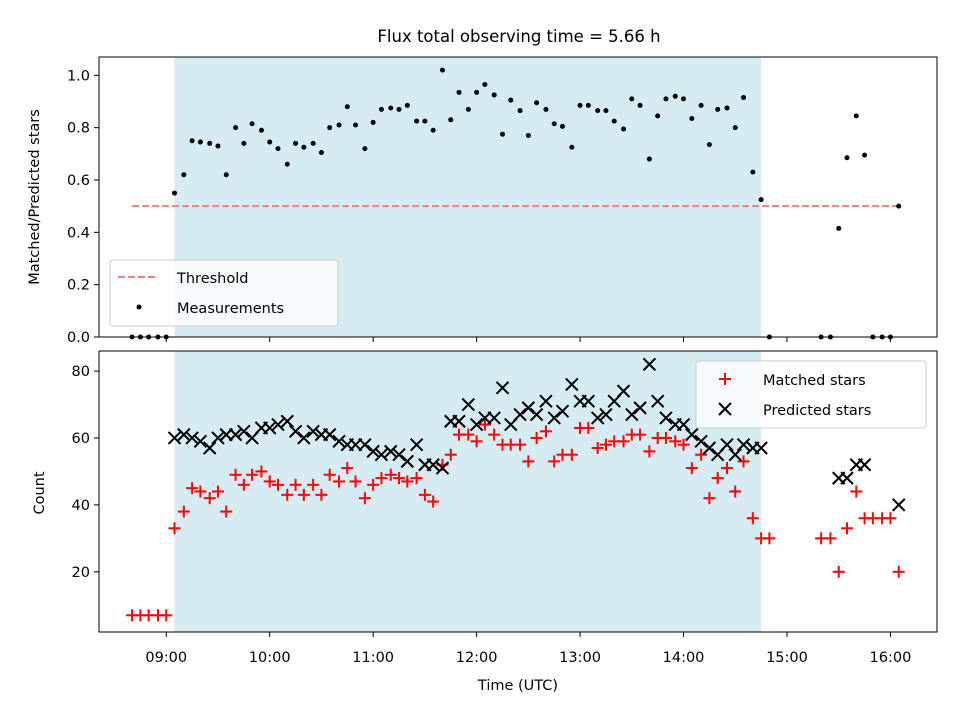  Describe the element at coordinates (40, 492) in the screenshot. I see `bottom-y-axis-label: Count` at that location.